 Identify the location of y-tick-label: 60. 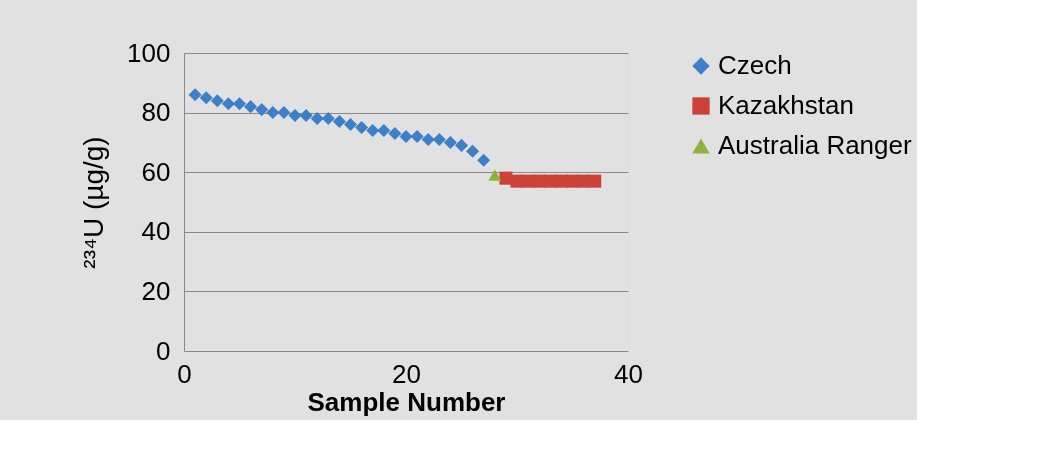
(156, 171).